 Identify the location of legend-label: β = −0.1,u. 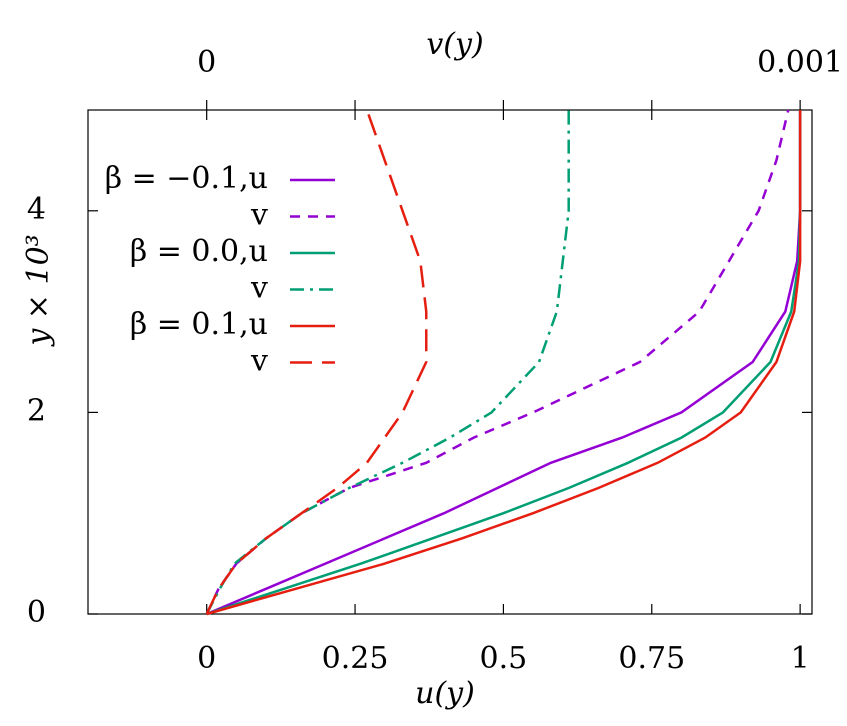
(186, 178).